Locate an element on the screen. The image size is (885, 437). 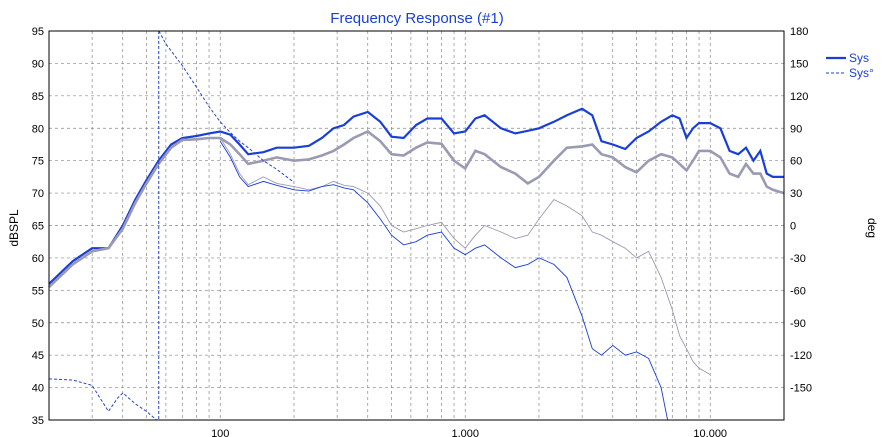
y2-axis-label: deg is located at coordinates (872, 228).